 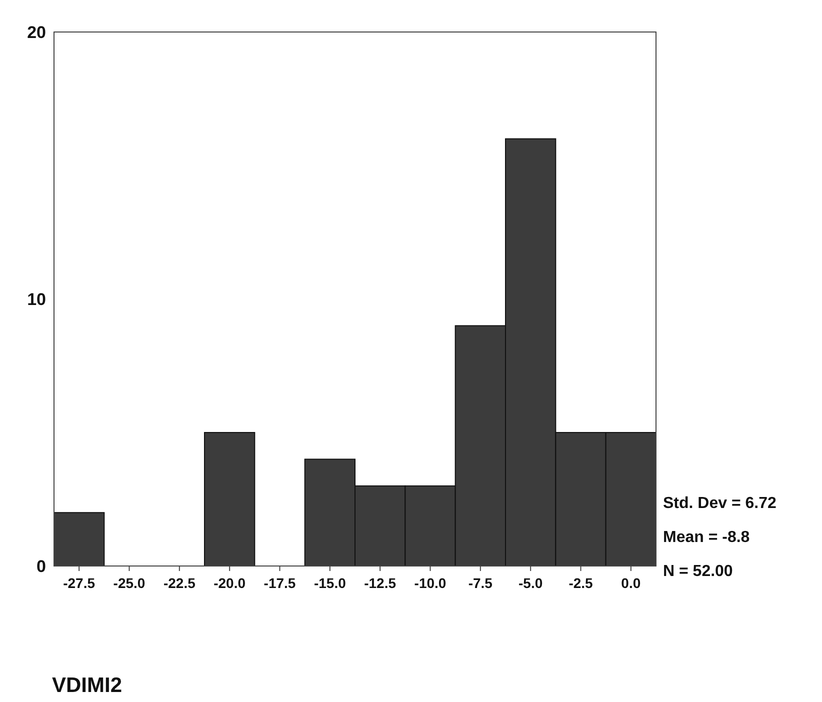 What do you see at coordinates (179, 583) in the screenshot?
I see `x-tick-label: -22.5` at bounding box center [179, 583].